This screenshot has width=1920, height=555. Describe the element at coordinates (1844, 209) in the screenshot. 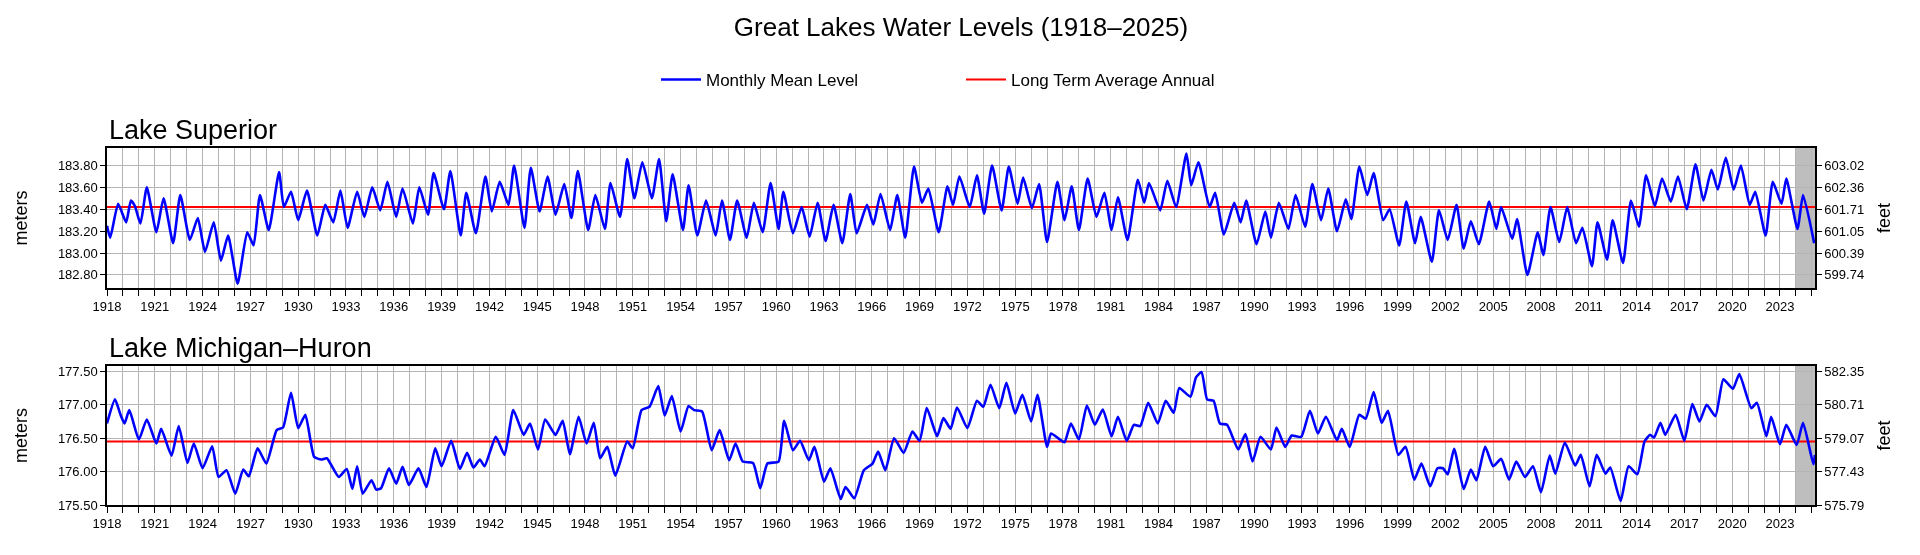

I see `y2-tick-label: 601.71` at that location.